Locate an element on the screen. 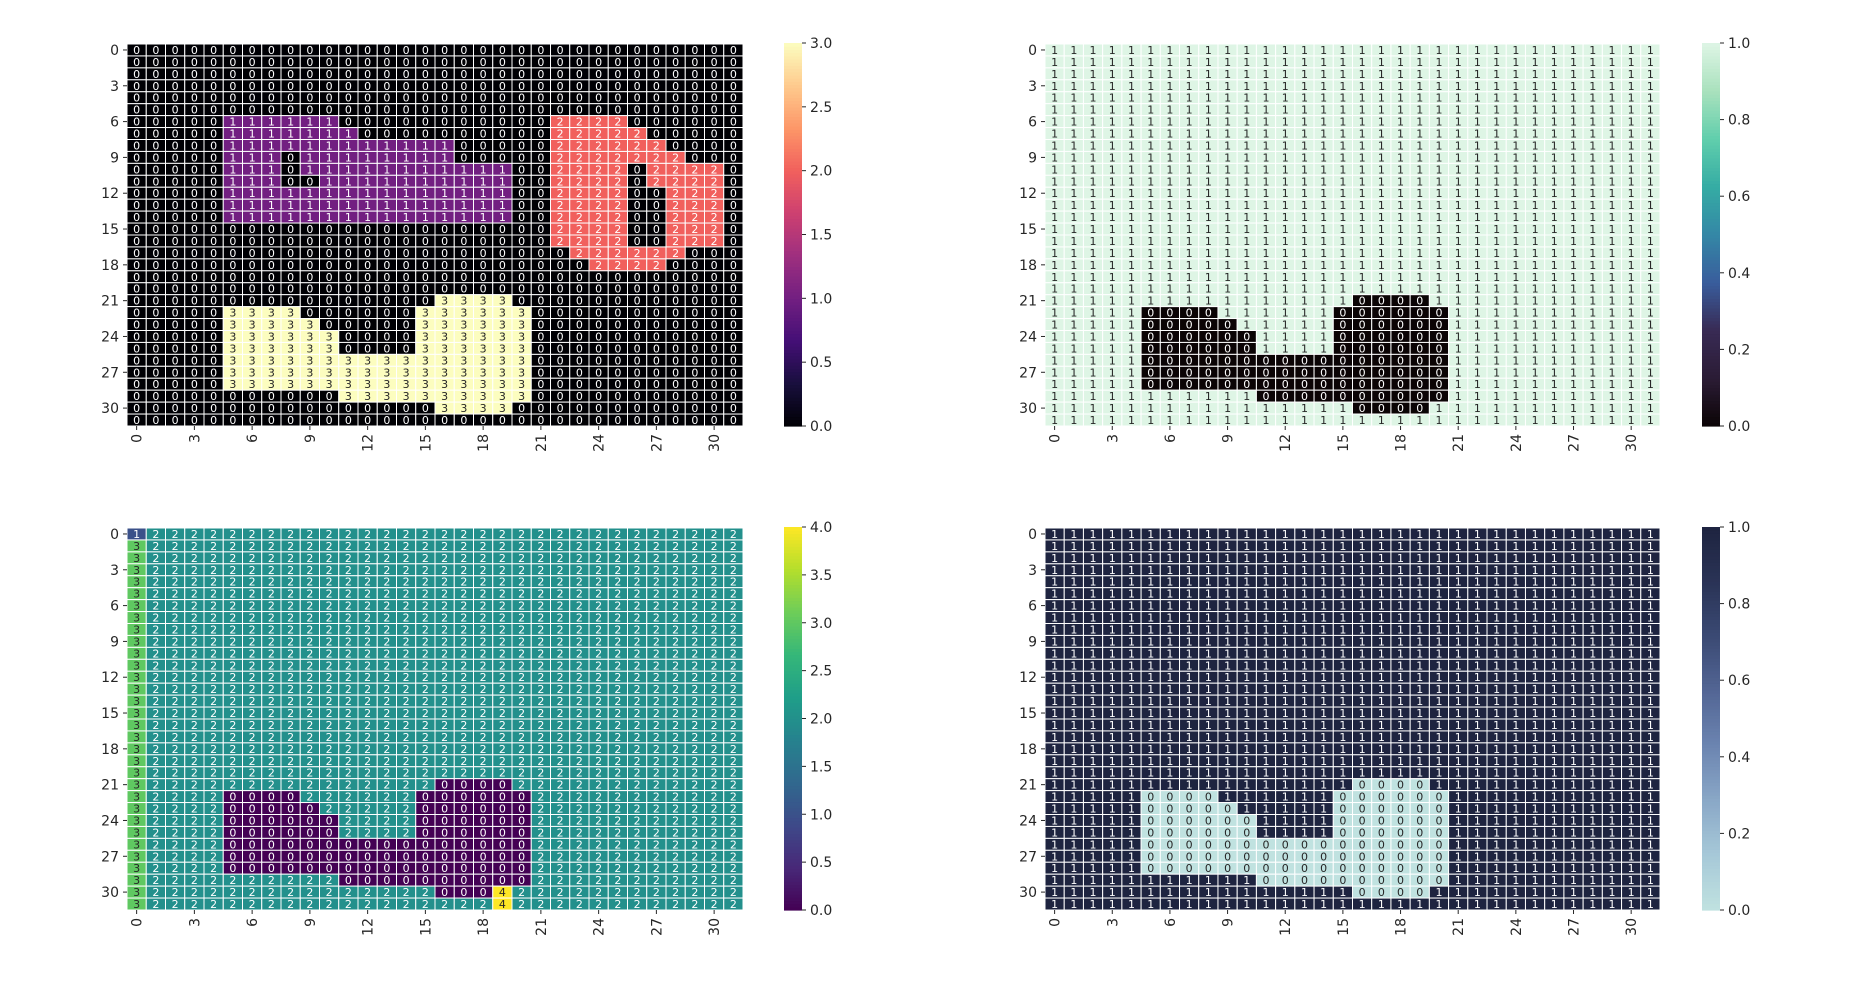 The image size is (1853, 986). colorbar-tick-label: 1.0 is located at coordinates (821, 299).